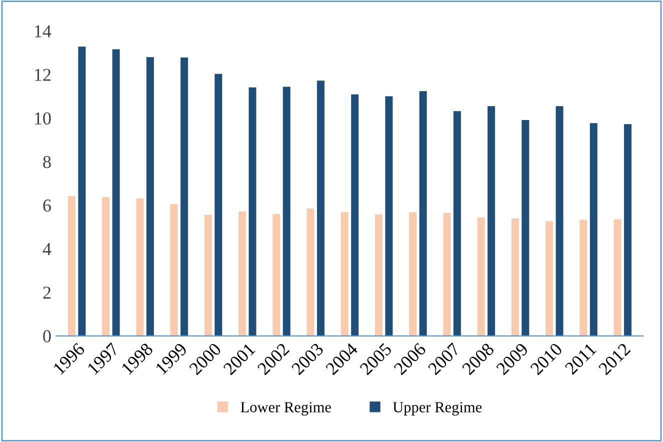 This screenshot has width=663, height=442. What do you see at coordinates (42, 74) in the screenshot?
I see `y-tick-label: 12` at bounding box center [42, 74].